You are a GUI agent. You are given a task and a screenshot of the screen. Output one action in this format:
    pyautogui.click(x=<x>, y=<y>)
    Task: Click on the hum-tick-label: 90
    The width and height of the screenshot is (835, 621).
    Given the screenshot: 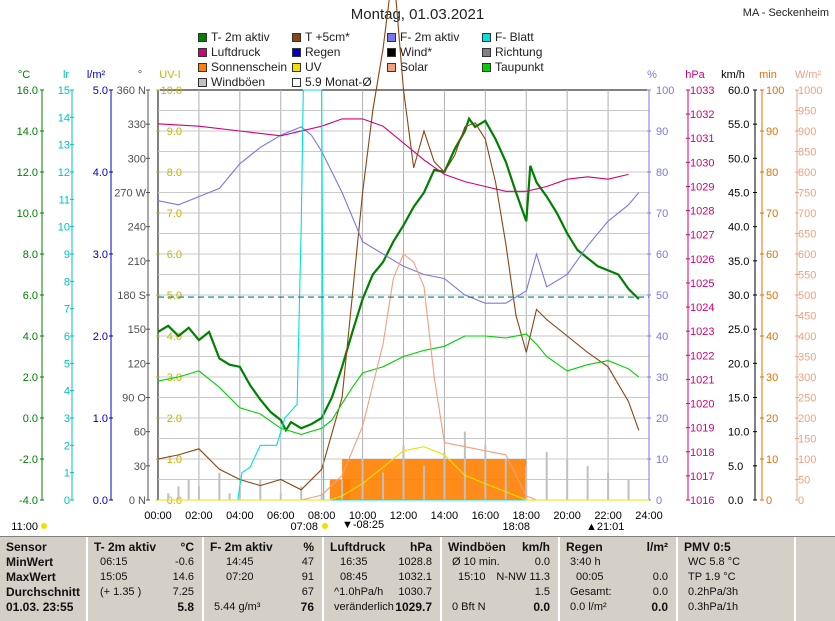 What is the action you would take?
    pyautogui.click(x=662, y=132)
    